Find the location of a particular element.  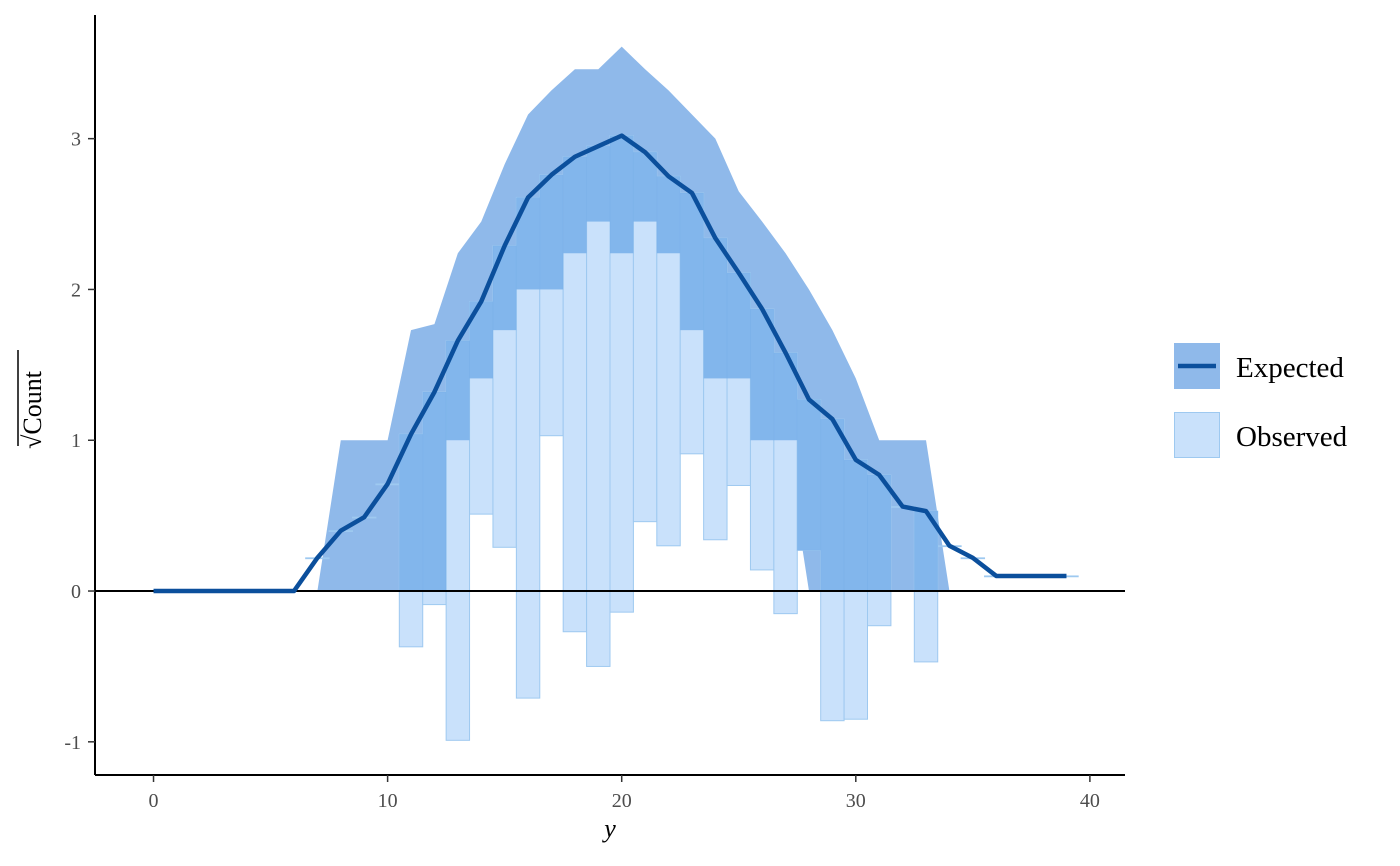

legend: Expected Observed is located at coordinates (1261, 400).